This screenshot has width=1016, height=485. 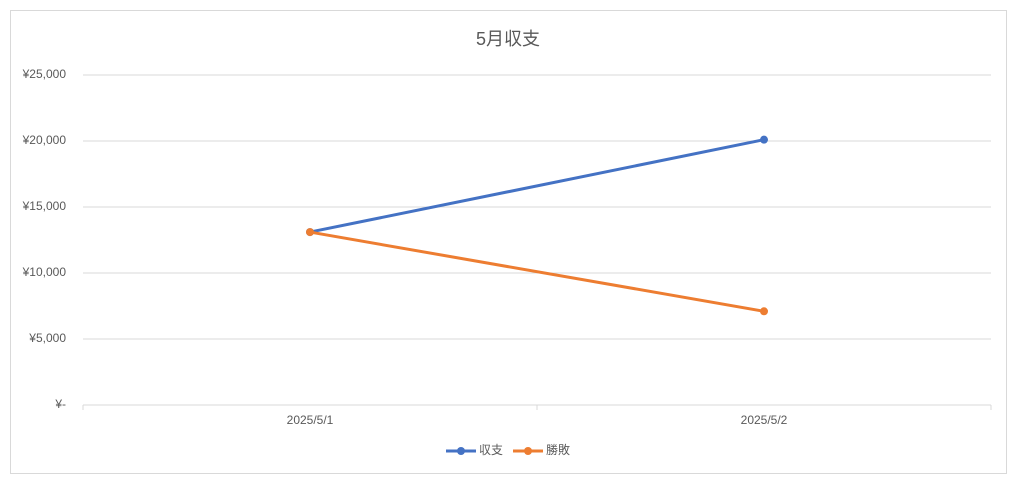 What do you see at coordinates (44, 272) in the screenshot?
I see `y-tick-label: ¥10,000` at bounding box center [44, 272].